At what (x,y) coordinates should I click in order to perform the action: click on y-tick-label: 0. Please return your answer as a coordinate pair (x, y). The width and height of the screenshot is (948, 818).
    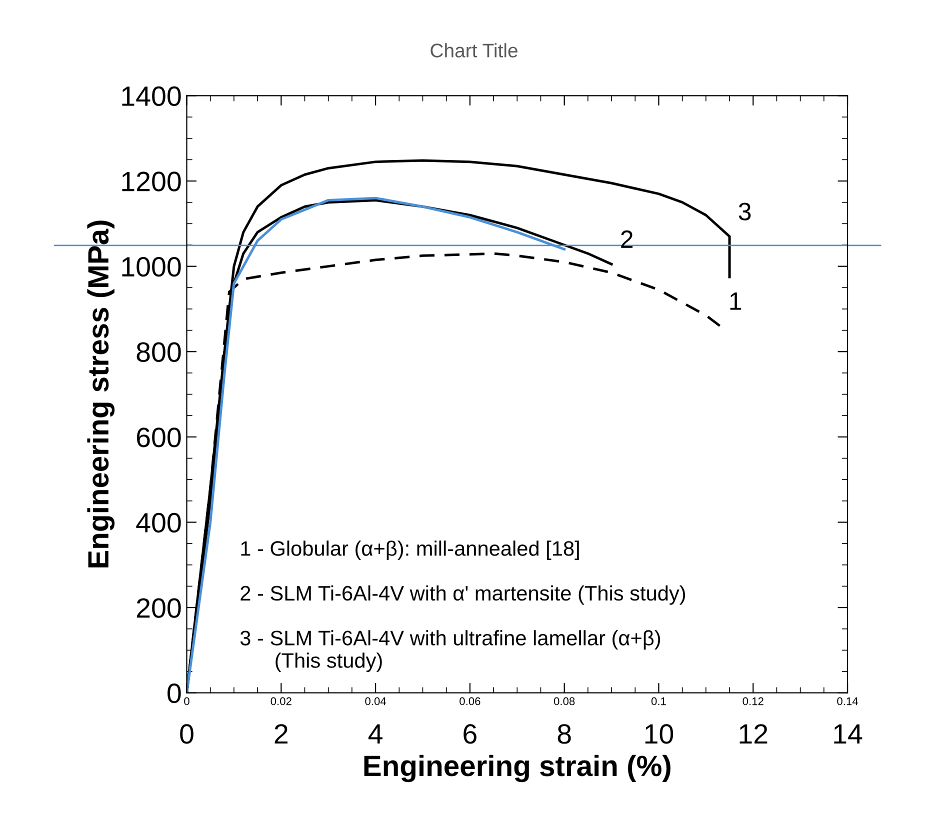
    Looking at the image, I should click on (174, 694).